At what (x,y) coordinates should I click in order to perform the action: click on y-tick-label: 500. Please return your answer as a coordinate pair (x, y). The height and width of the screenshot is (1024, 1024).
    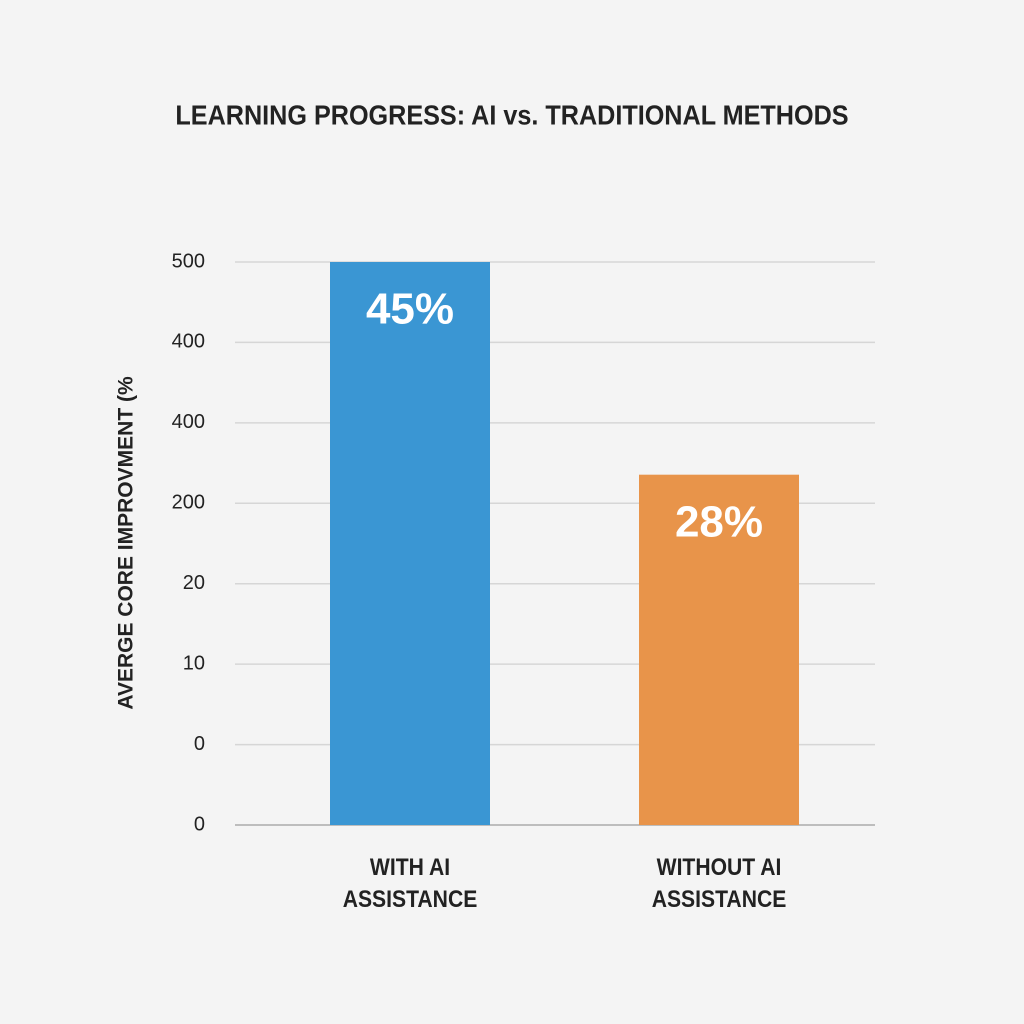
    Looking at the image, I should click on (188, 261).